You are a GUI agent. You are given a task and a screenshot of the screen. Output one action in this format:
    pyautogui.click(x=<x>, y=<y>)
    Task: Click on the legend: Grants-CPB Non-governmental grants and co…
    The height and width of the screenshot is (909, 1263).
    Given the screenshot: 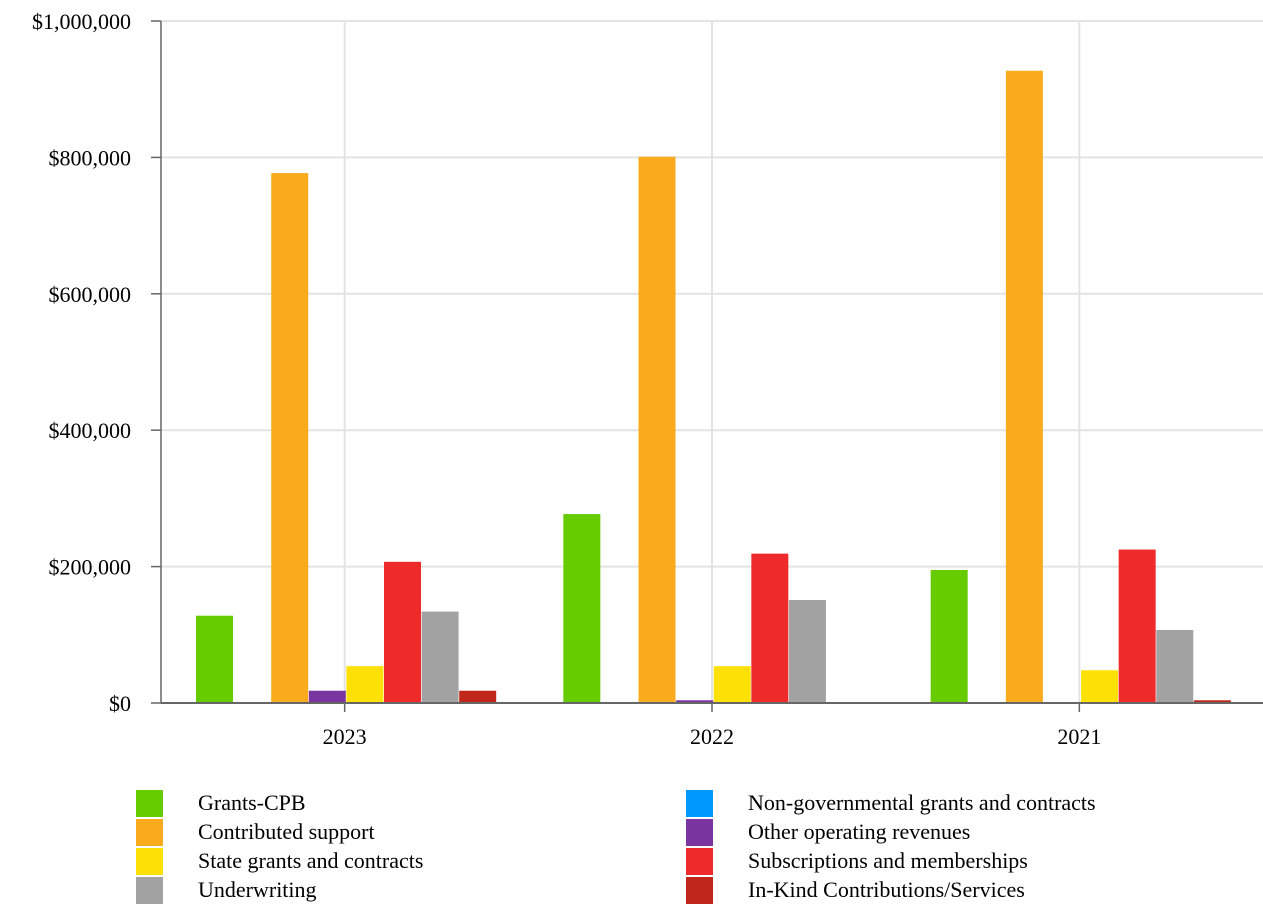 What is the action you would take?
    pyautogui.click(x=631, y=844)
    